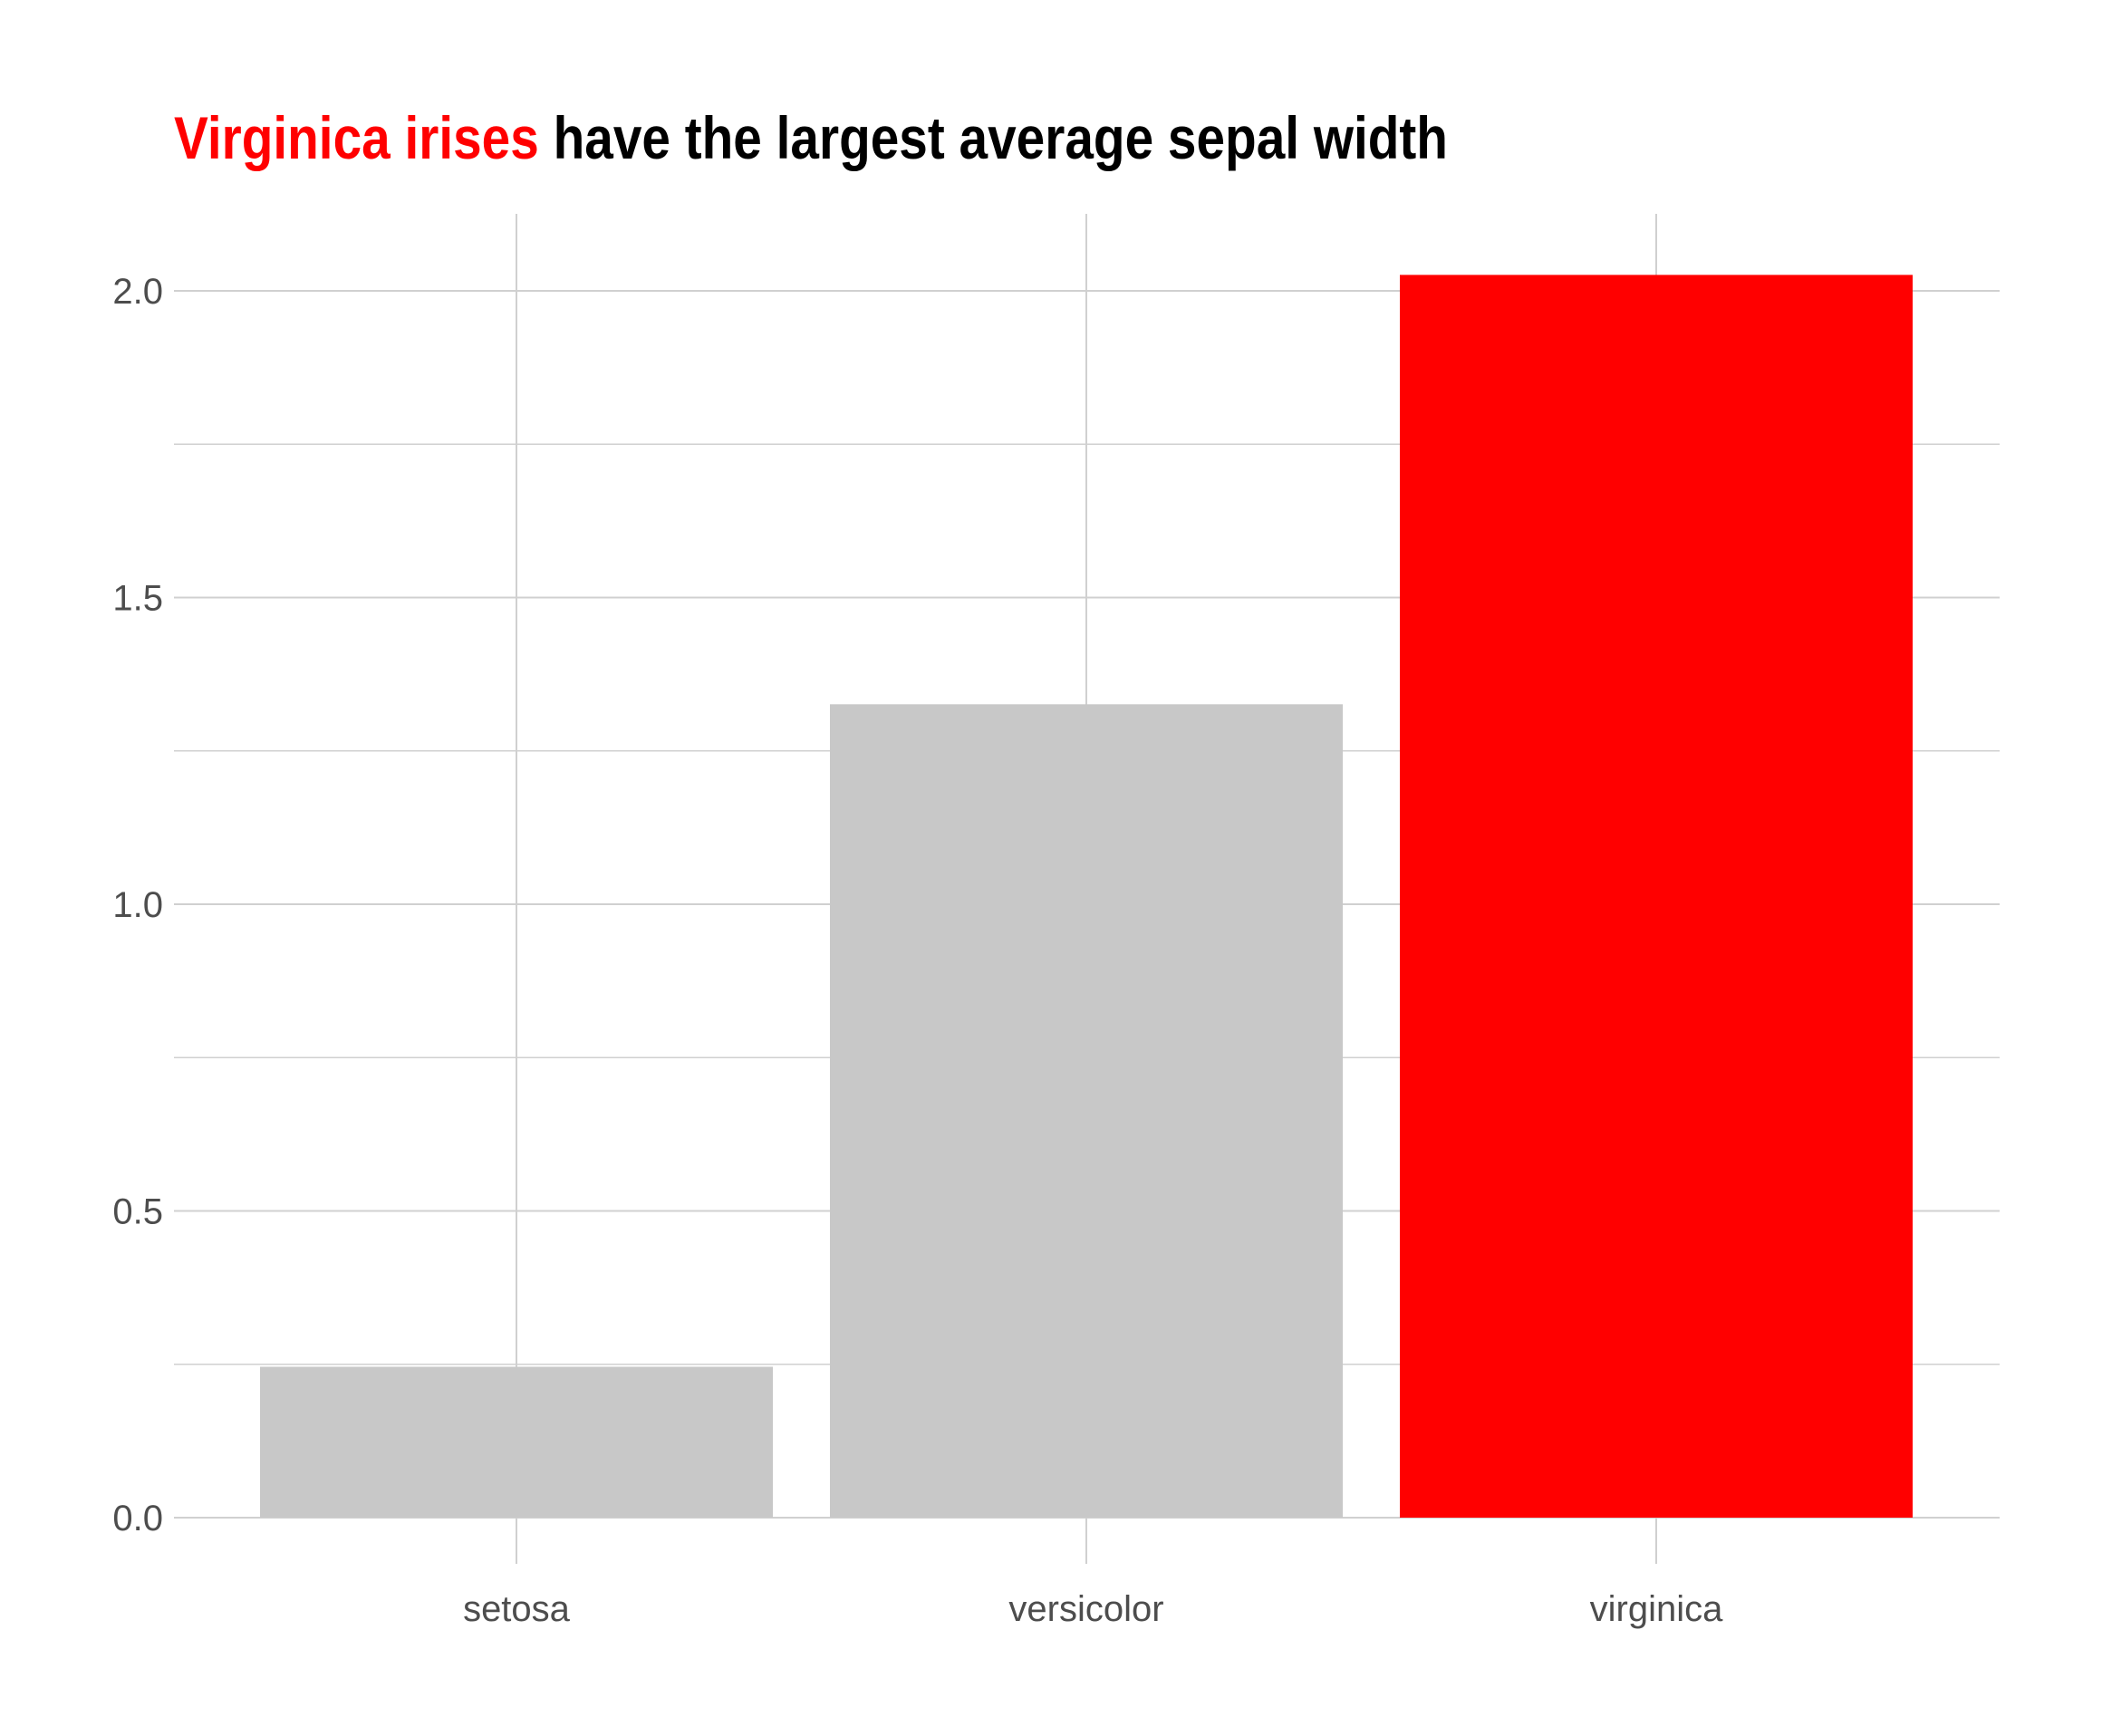 Image resolution: width=2102 pixels, height=1736 pixels. Describe the element at coordinates (993, 137) in the screenshot. I see `title-rest: have the largest average sepal width` at that location.